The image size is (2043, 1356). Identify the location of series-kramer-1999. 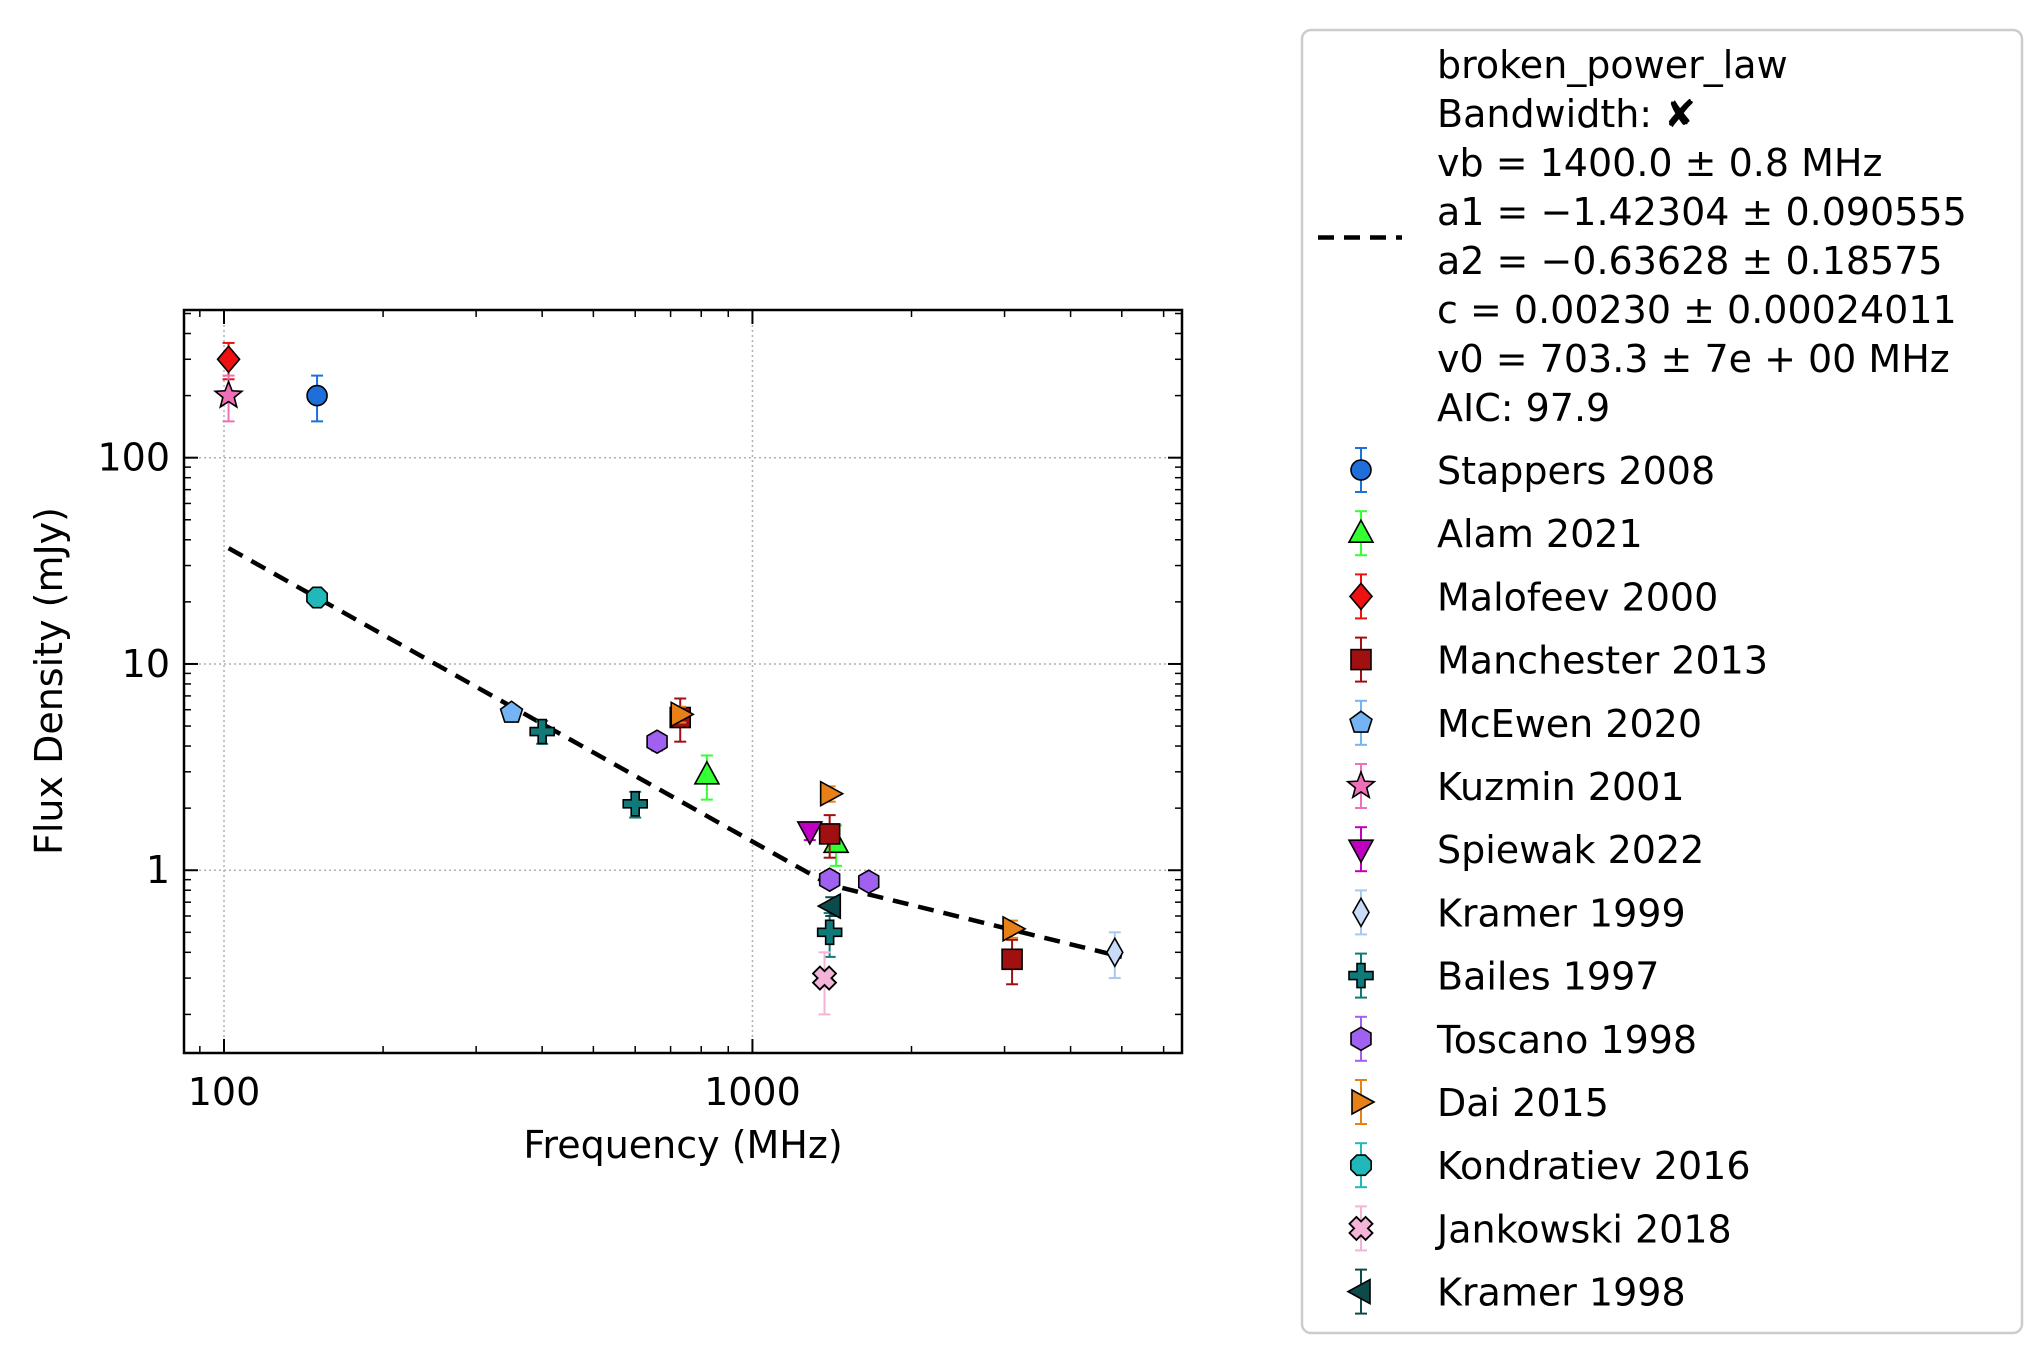
(1114, 955).